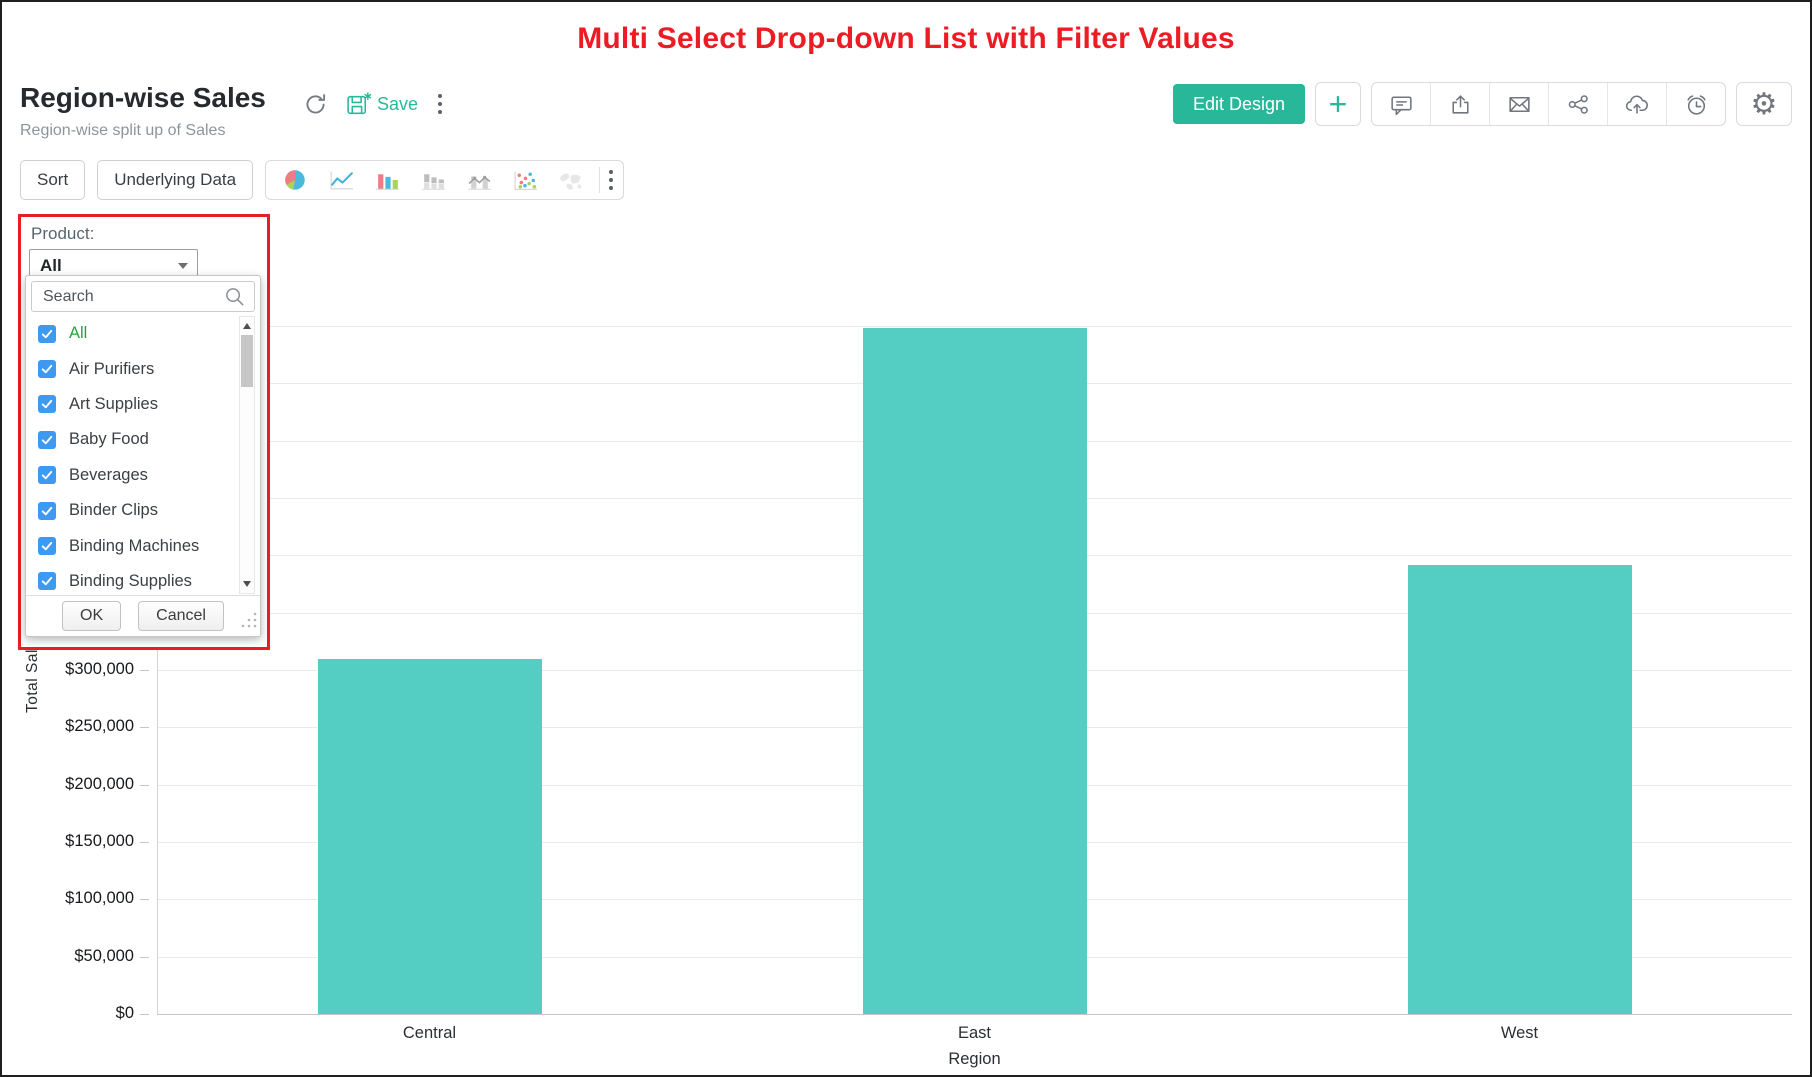 The width and height of the screenshot is (1812, 1077). What do you see at coordinates (479, 180) in the screenshot?
I see `bar-line-combo-icon` at bounding box center [479, 180].